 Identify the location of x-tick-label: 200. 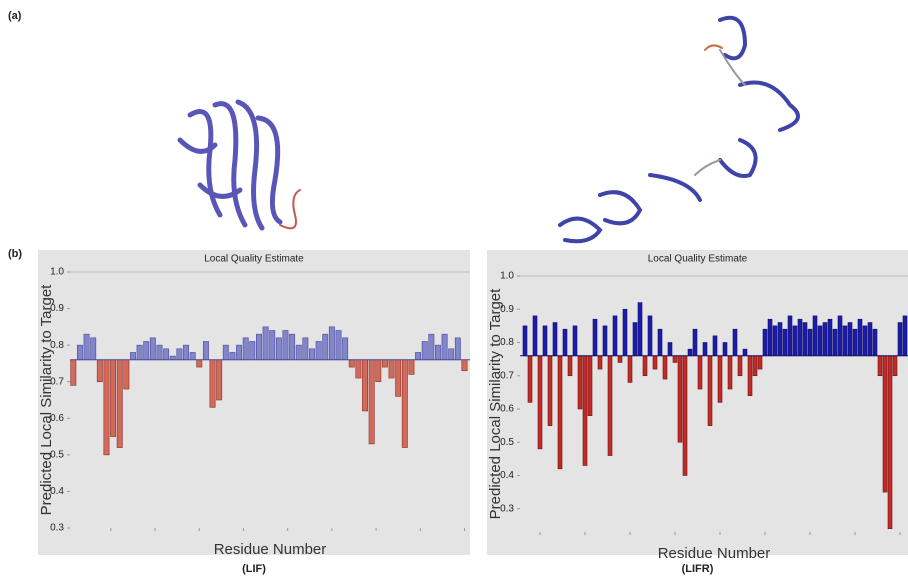
(464, 538).